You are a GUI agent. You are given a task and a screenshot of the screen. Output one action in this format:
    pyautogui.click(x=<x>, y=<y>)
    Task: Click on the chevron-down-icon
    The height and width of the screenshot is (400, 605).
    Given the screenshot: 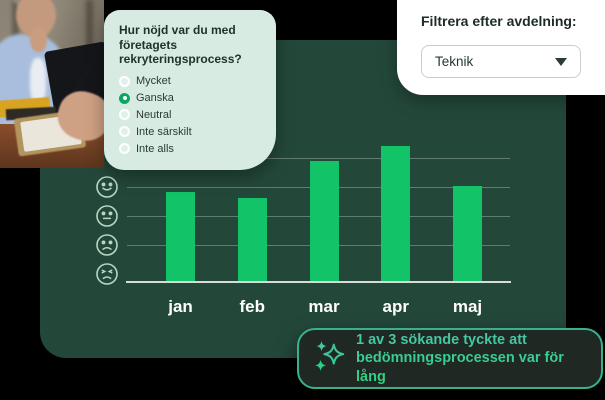 What is the action you would take?
    pyautogui.click(x=561, y=61)
    